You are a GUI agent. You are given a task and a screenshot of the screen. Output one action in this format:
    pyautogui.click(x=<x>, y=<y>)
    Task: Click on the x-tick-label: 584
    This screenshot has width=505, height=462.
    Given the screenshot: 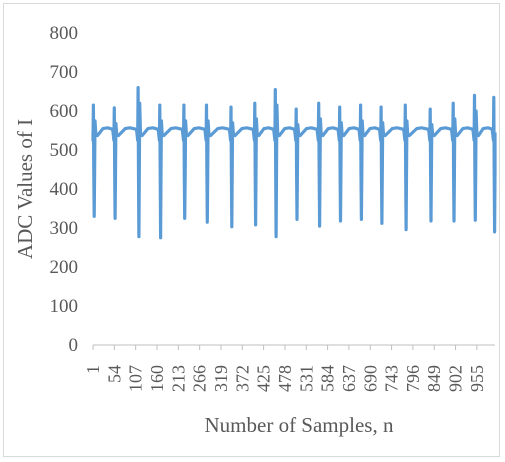 What is the action you would take?
    pyautogui.click(x=328, y=378)
    